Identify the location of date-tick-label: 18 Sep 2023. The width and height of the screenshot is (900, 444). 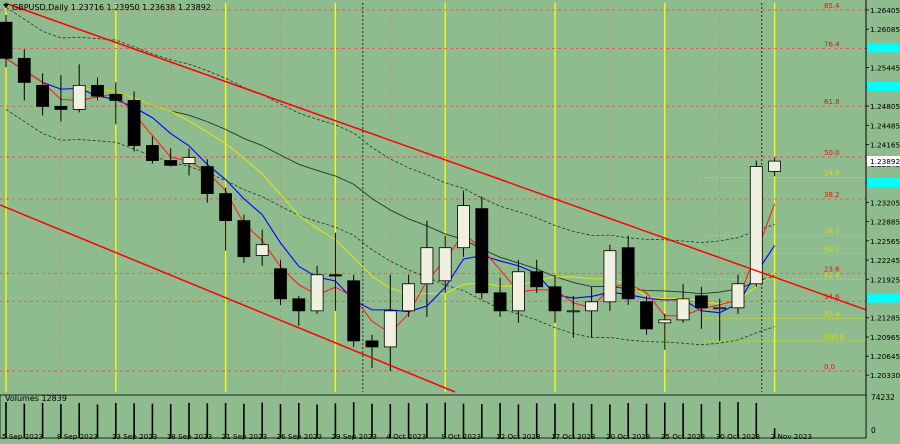
(190, 436).